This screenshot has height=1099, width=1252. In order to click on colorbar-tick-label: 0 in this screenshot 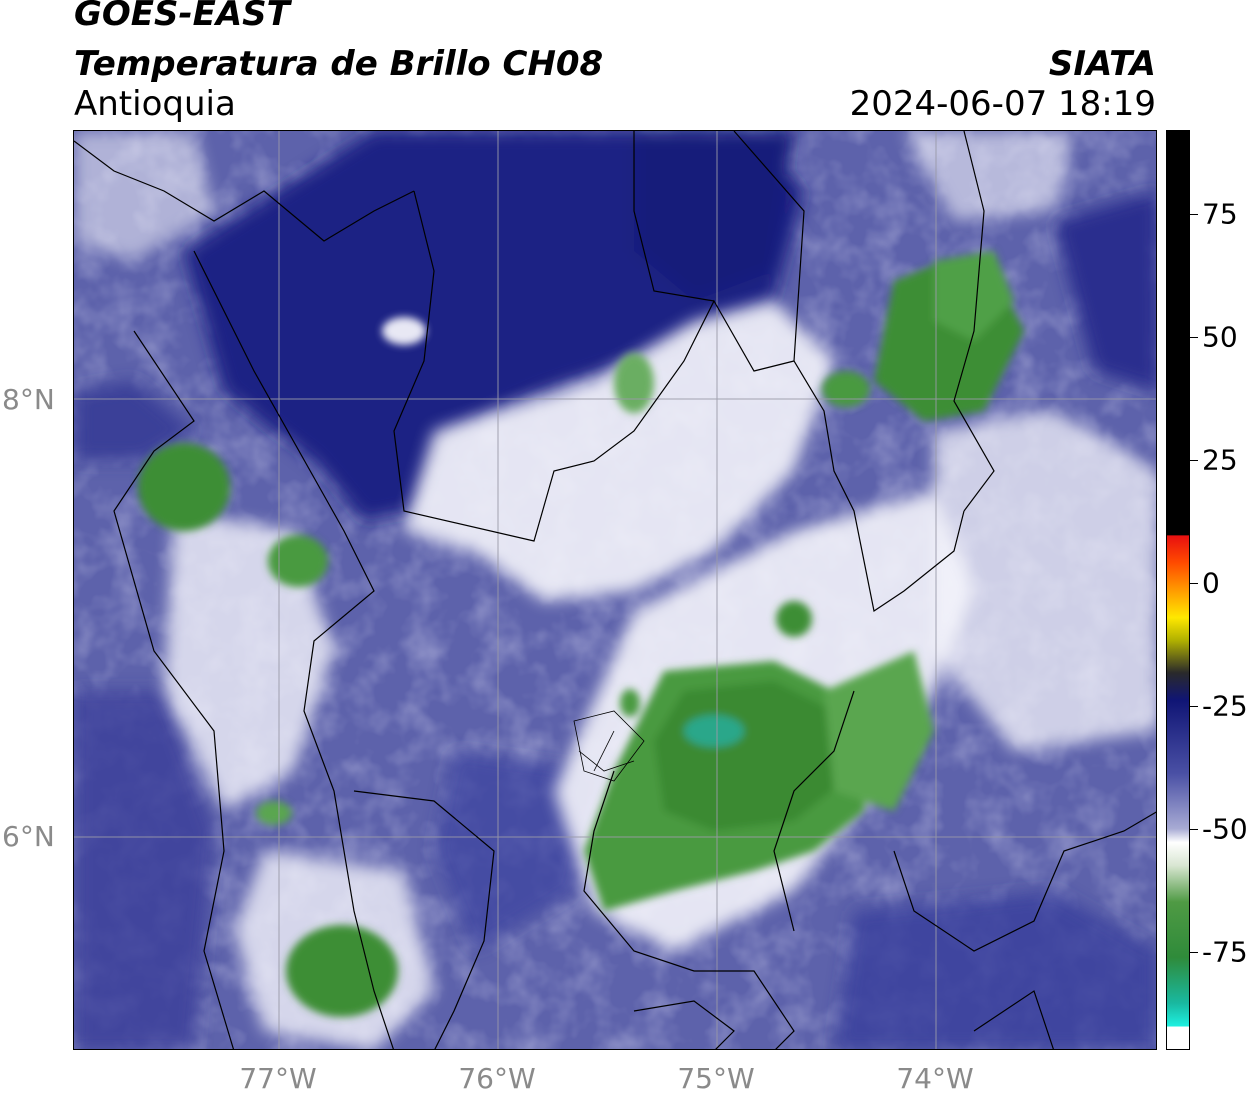, I will do `click(1211, 583)`.